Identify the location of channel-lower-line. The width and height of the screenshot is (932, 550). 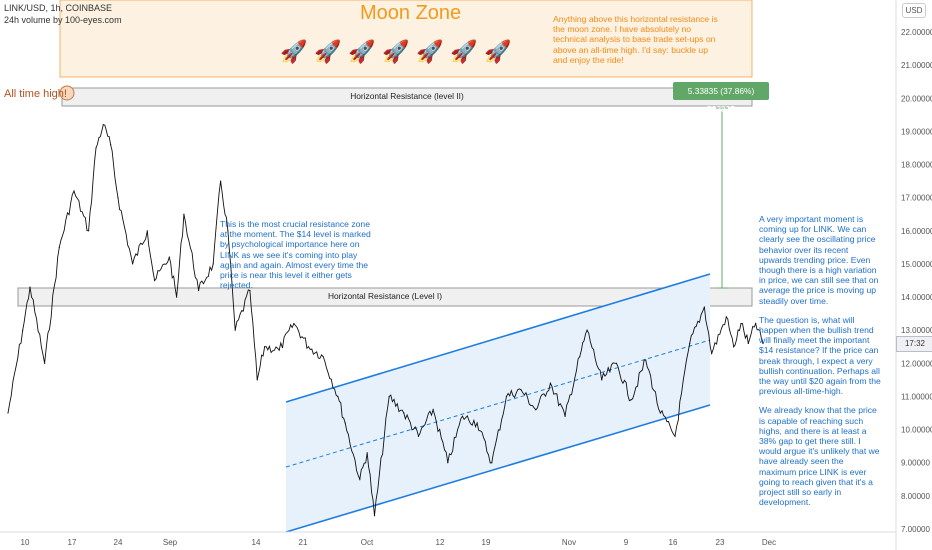
(498, 468).